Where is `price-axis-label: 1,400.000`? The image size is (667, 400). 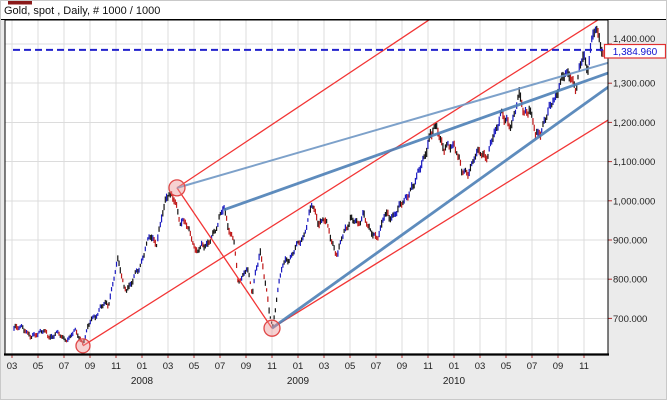
price-axis-label: 1,400.000 is located at coordinates (634, 39).